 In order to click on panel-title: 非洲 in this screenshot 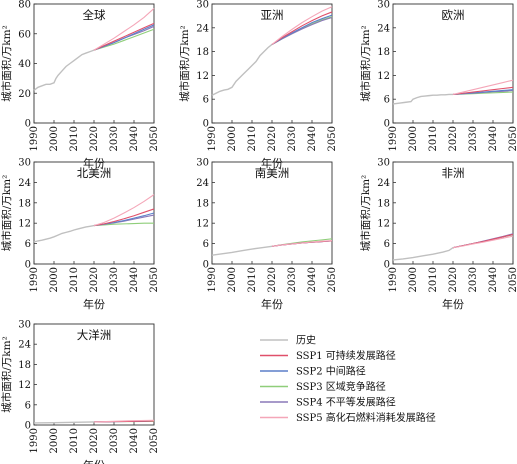, I will do `click(453, 173)`.